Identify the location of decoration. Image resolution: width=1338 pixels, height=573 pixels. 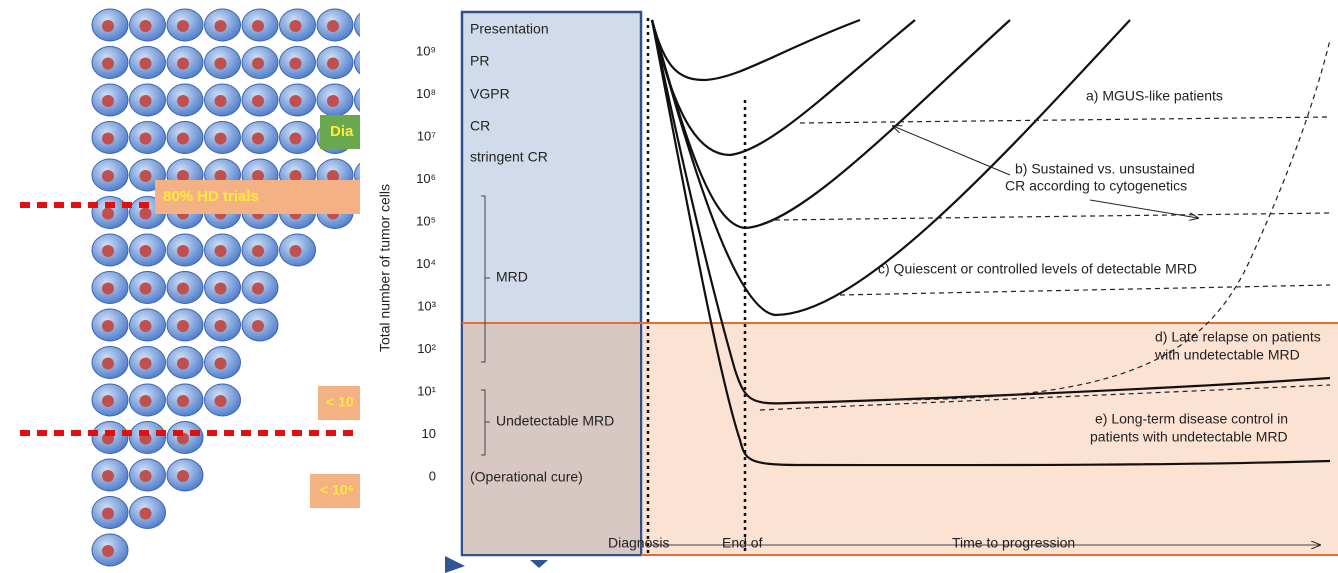
(496, 564).